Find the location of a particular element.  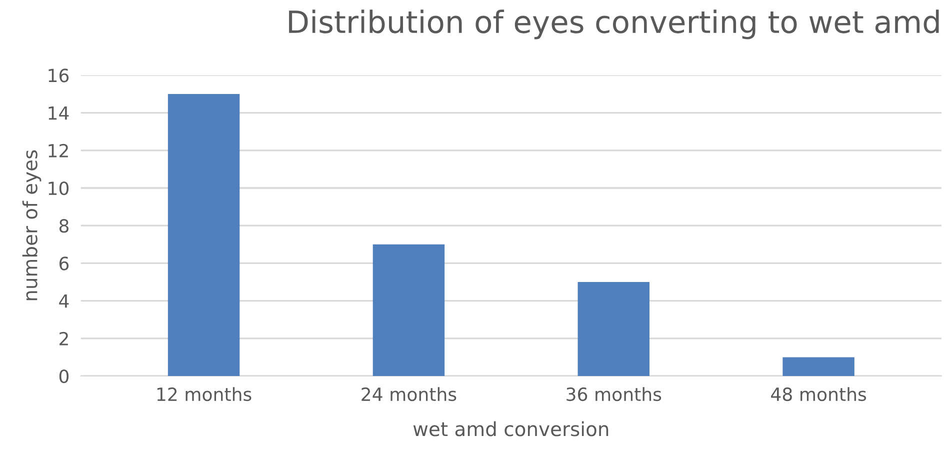

x-tick-label: 24 months is located at coordinates (409, 394).